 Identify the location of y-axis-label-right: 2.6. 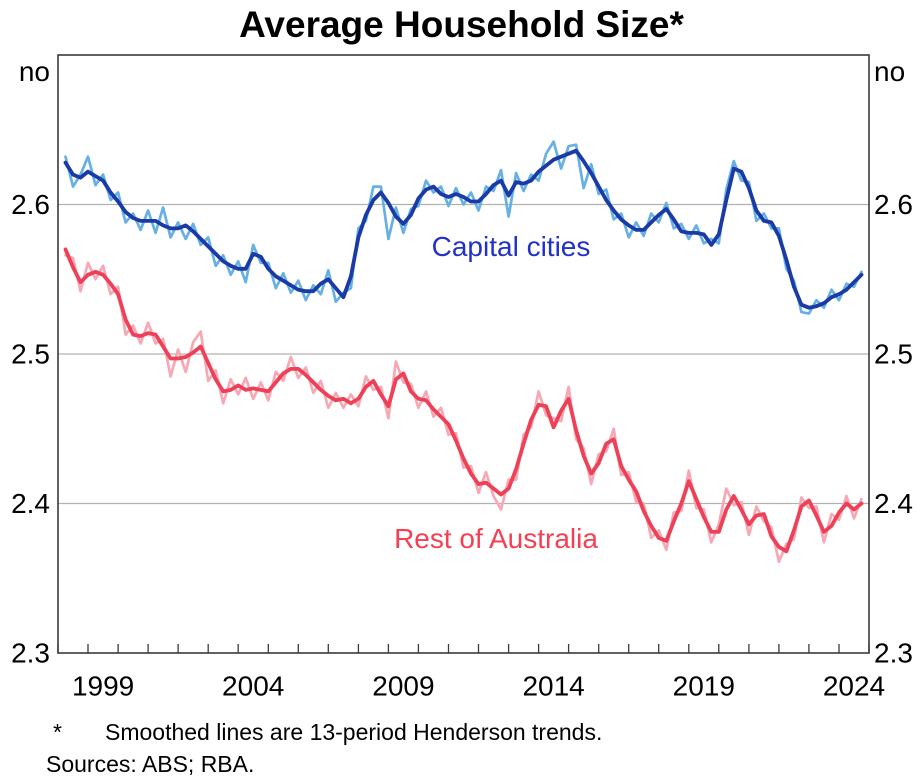
(893, 204).